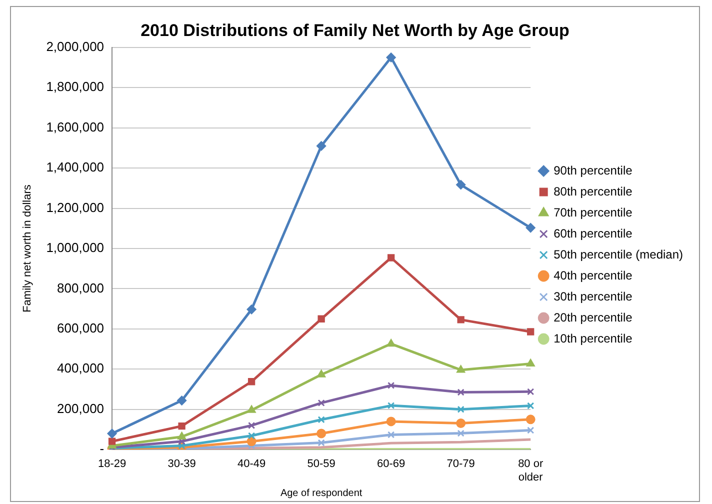 Image resolution: width=712 pixels, height=504 pixels. I want to click on legend-label: 20th percentile, so click(593, 317).